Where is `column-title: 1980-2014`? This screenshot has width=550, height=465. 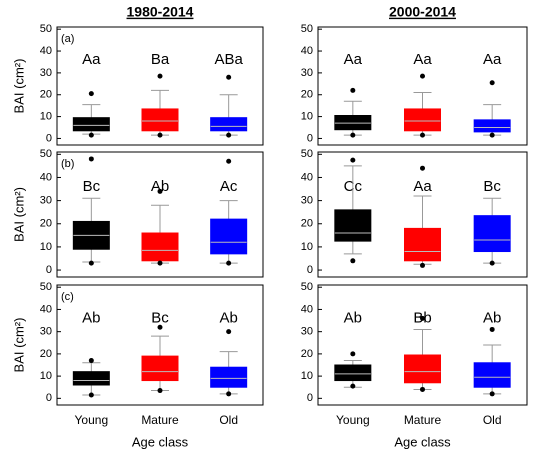 column-title: 1980-2014 is located at coordinates (160, 12).